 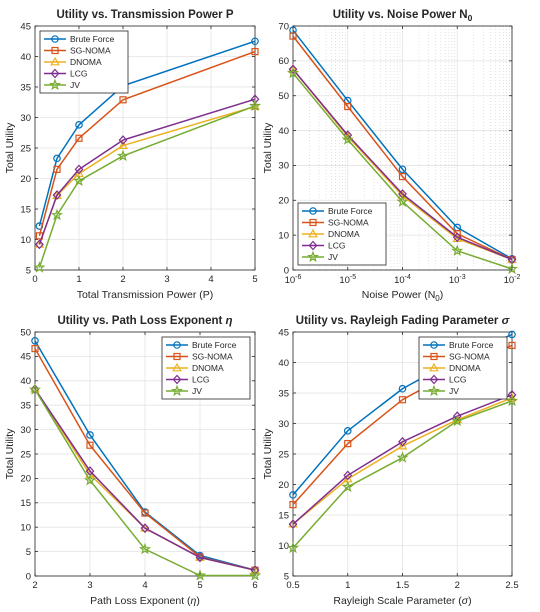 I want to click on x-label-main: Noise Power (N, so click(x=399, y=295).